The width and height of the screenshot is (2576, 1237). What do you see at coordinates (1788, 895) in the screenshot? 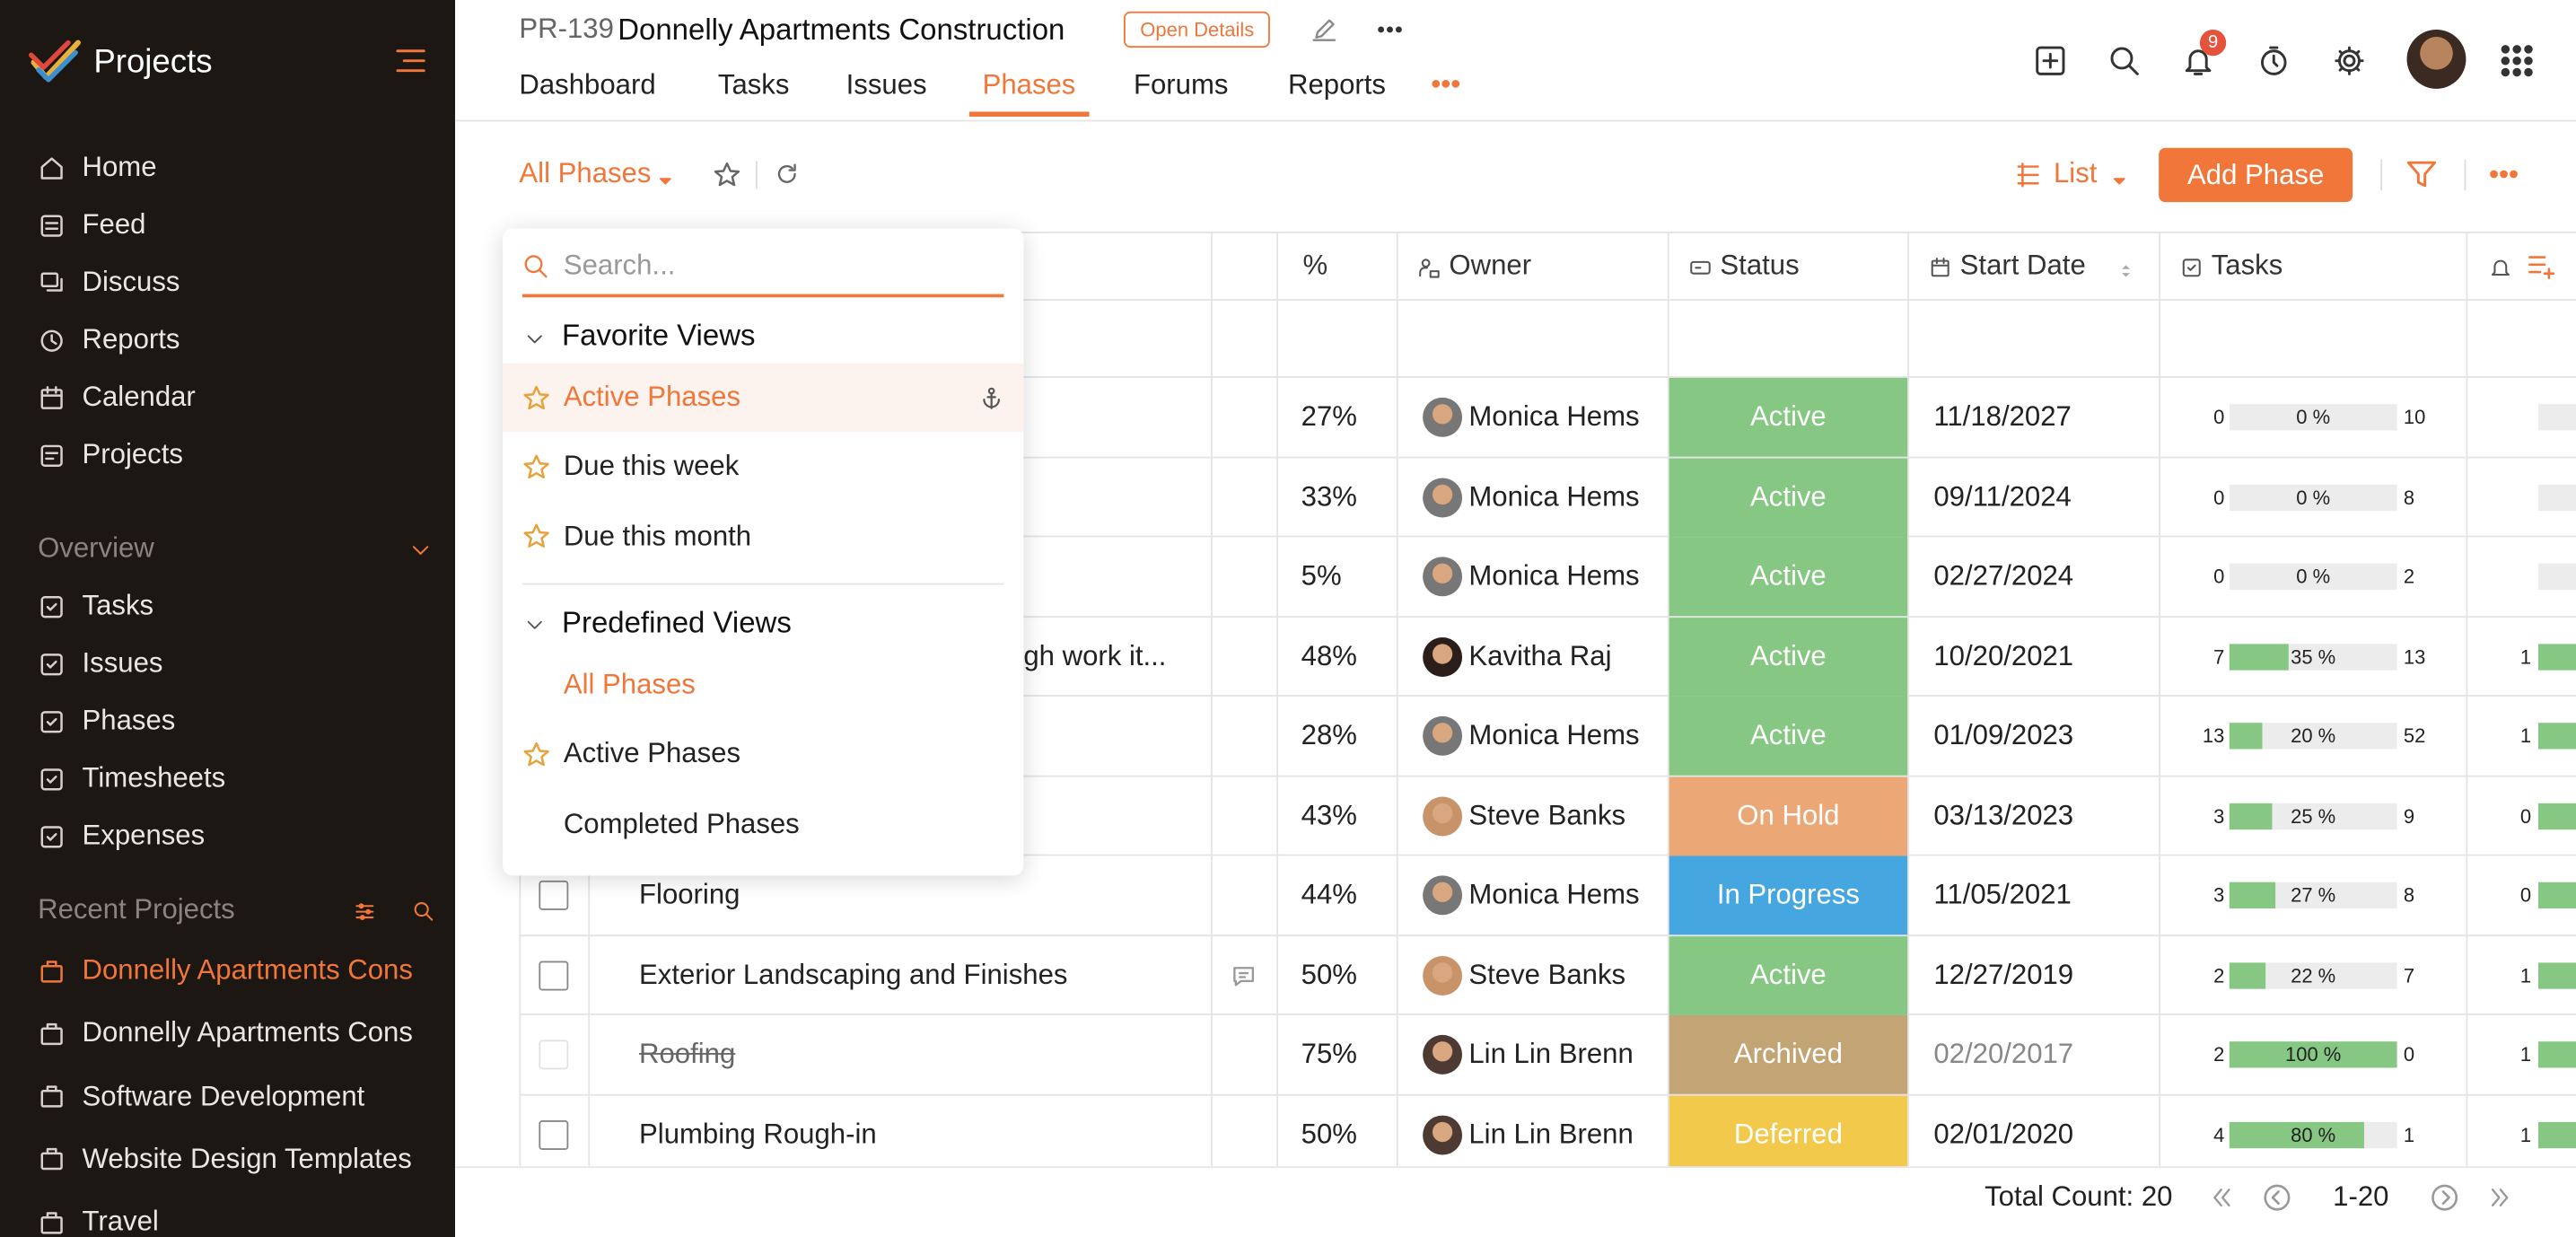
I see `status-cell: In Progress` at bounding box center [1788, 895].